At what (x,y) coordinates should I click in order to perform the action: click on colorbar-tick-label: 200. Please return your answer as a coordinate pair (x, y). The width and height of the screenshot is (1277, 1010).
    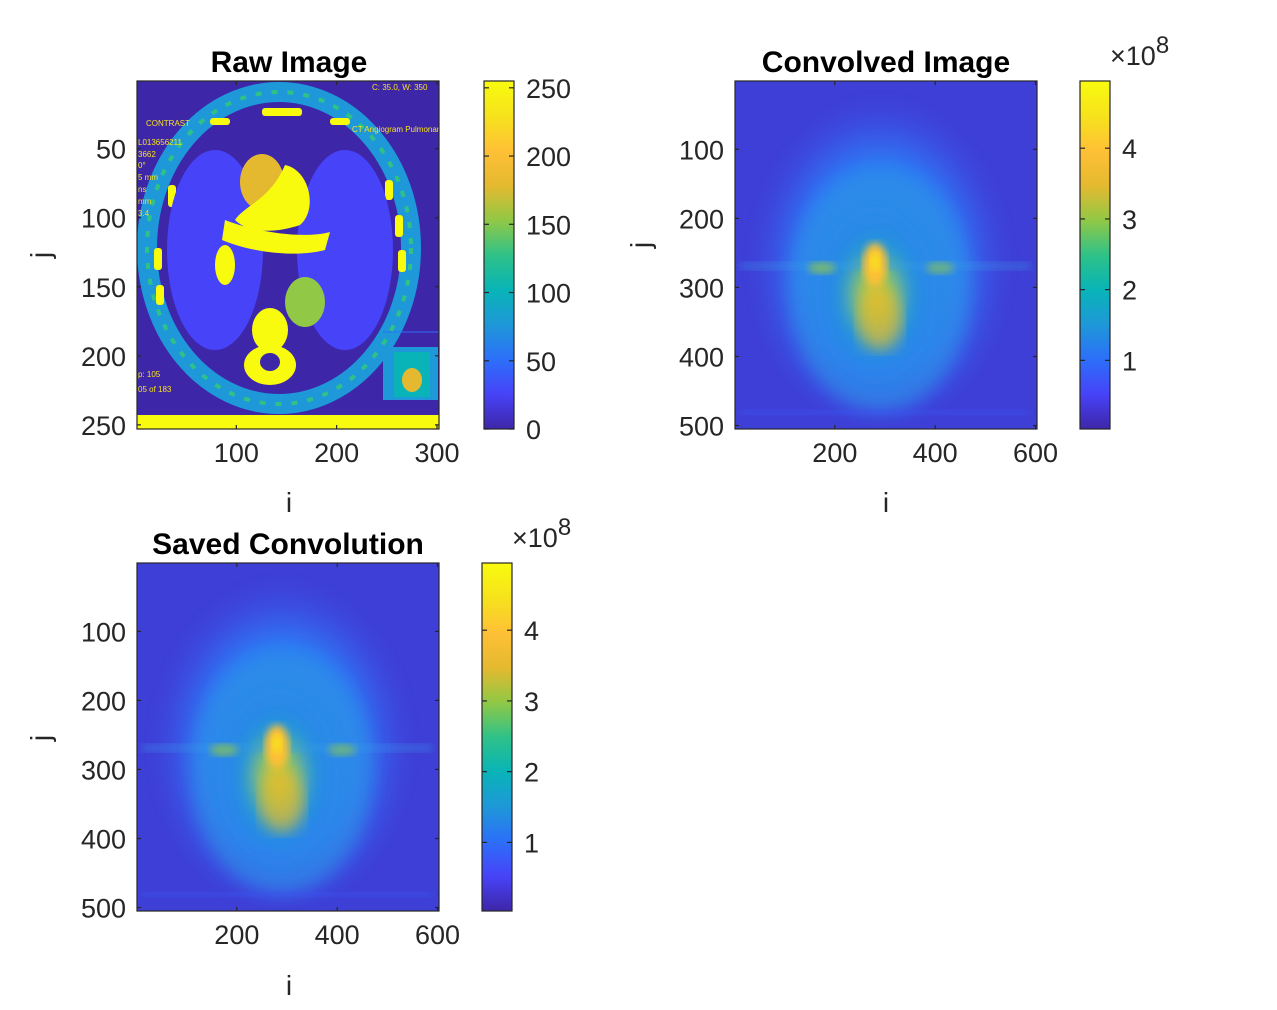
    Looking at the image, I should click on (548, 157).